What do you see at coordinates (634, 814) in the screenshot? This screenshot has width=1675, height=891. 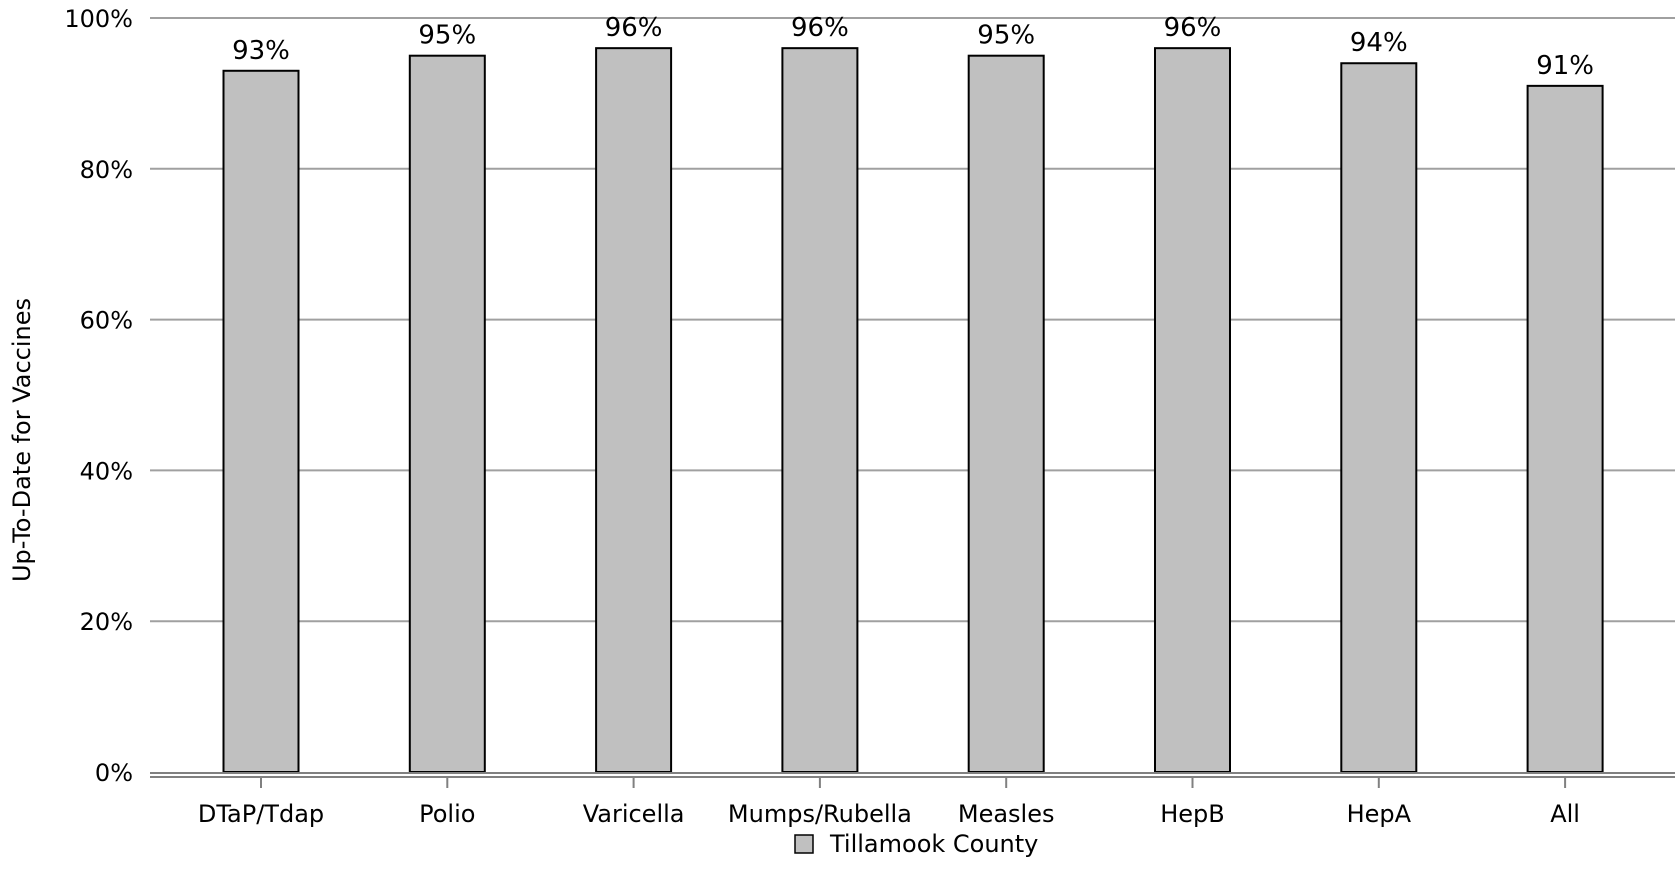 I see `x-tick-label: Varicella` at bounding box center [634, 814].